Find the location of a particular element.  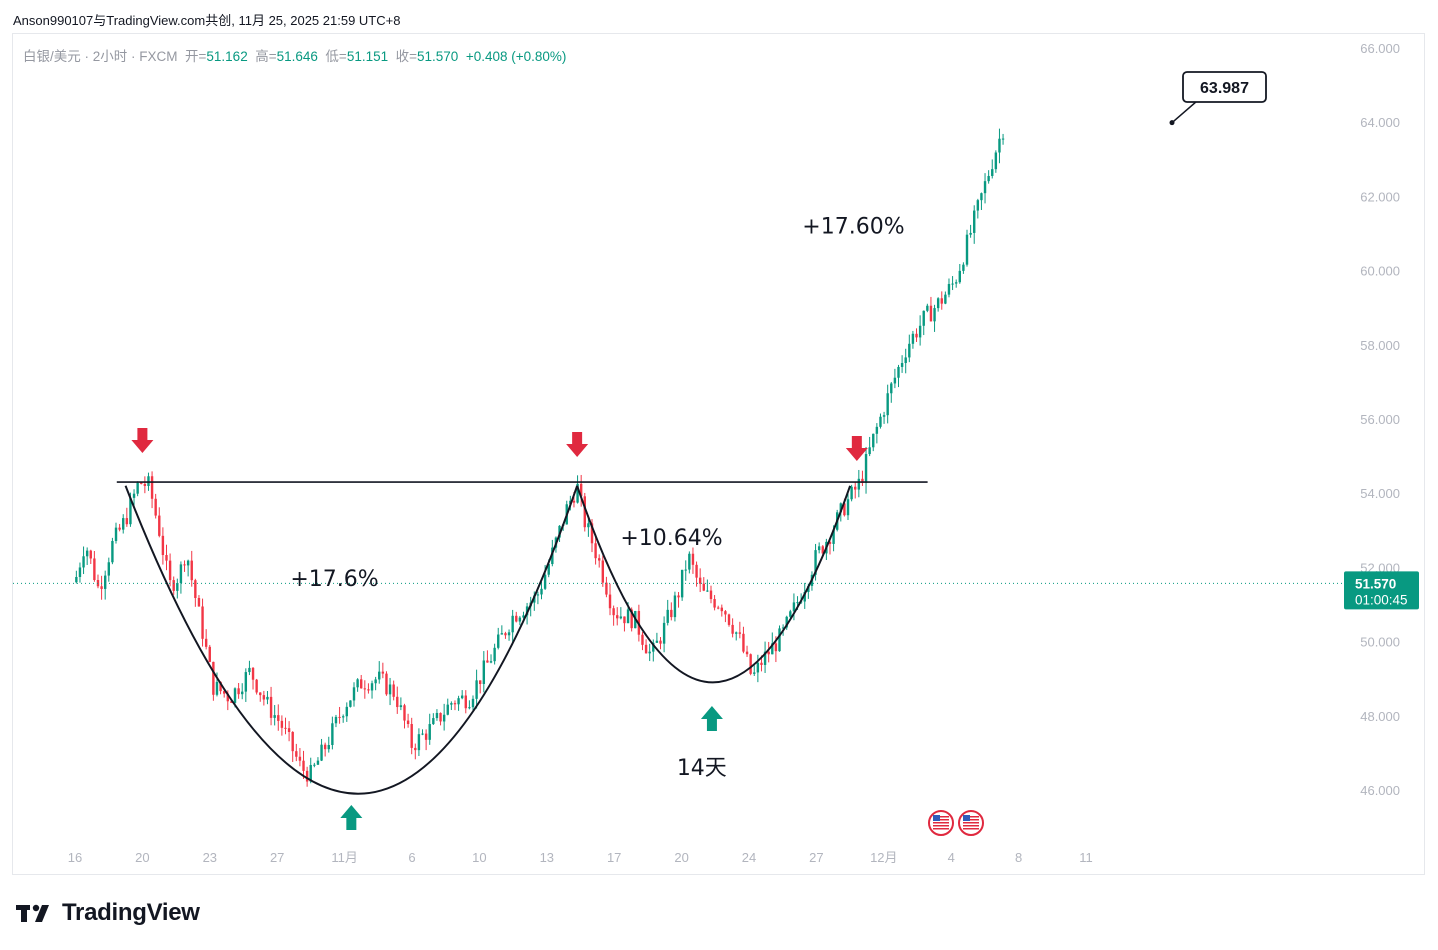

percent-annotation: +10.64% is located at coordinates (671, 538).